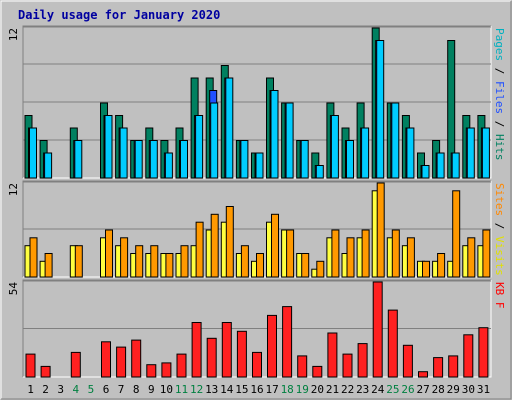 Image resolution: width=512 pixels, height=400 pixels. Describe the element at coordinates (362, 389) in the screenshot. I see `x-tick-label-day-23: 23` at that location.